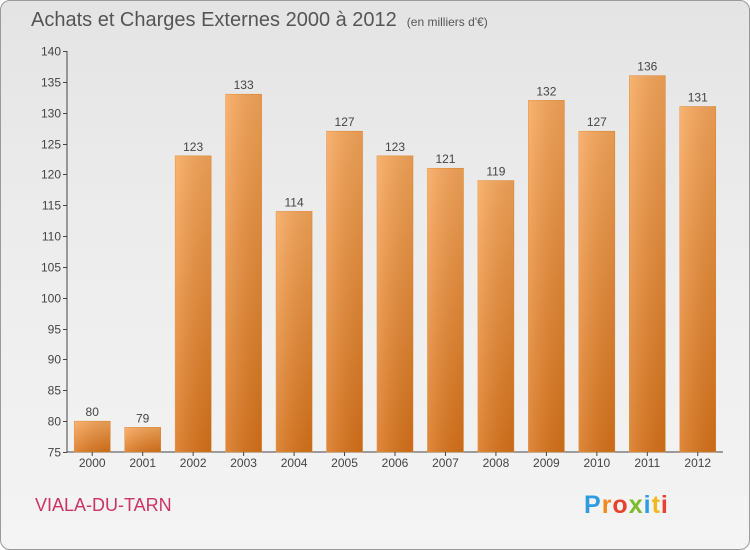  What do you see at coordinates (294, 463) in the screenshot?
I see `x-tick-label: 2004` at bounding box center [294, 463].